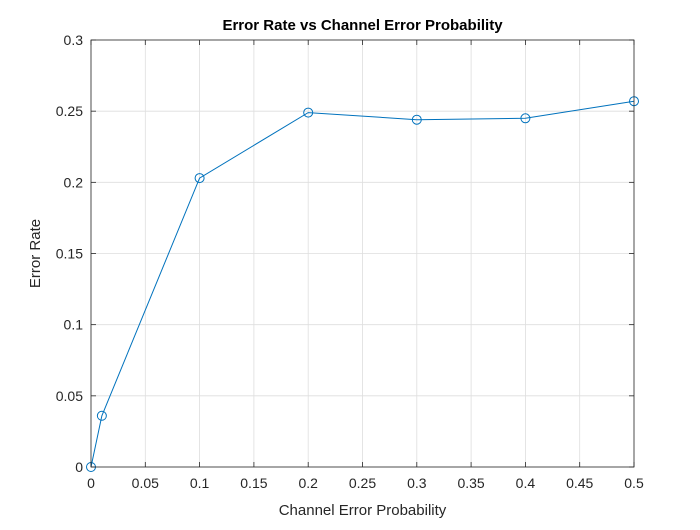  I want to click on x-tick-label: 0, so click(91, 483).